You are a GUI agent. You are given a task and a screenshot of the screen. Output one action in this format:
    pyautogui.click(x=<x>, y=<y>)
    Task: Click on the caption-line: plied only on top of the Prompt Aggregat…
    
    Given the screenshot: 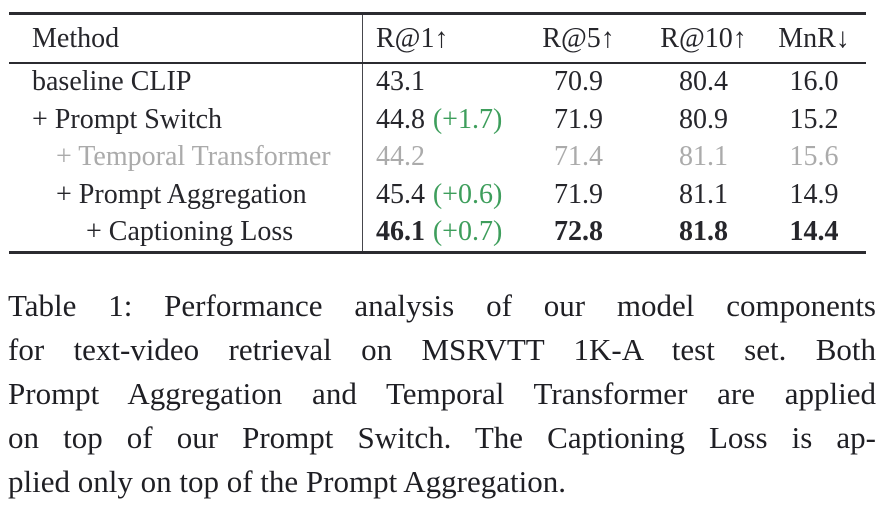 What is the action you would take?
    pyautogui.click(x=287, y=481)
    